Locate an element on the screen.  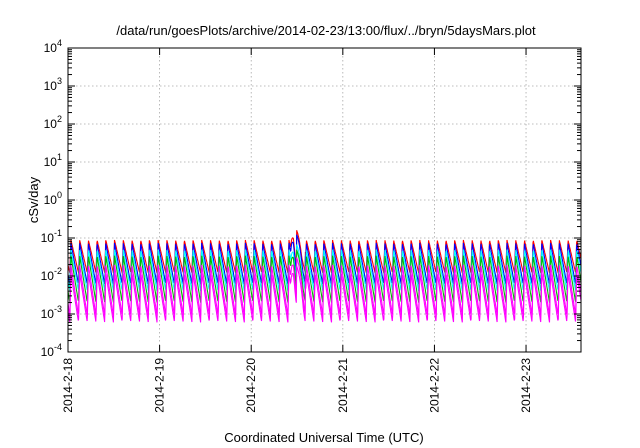
y-tick-label: 10³ is located at coordinates (53, 84).